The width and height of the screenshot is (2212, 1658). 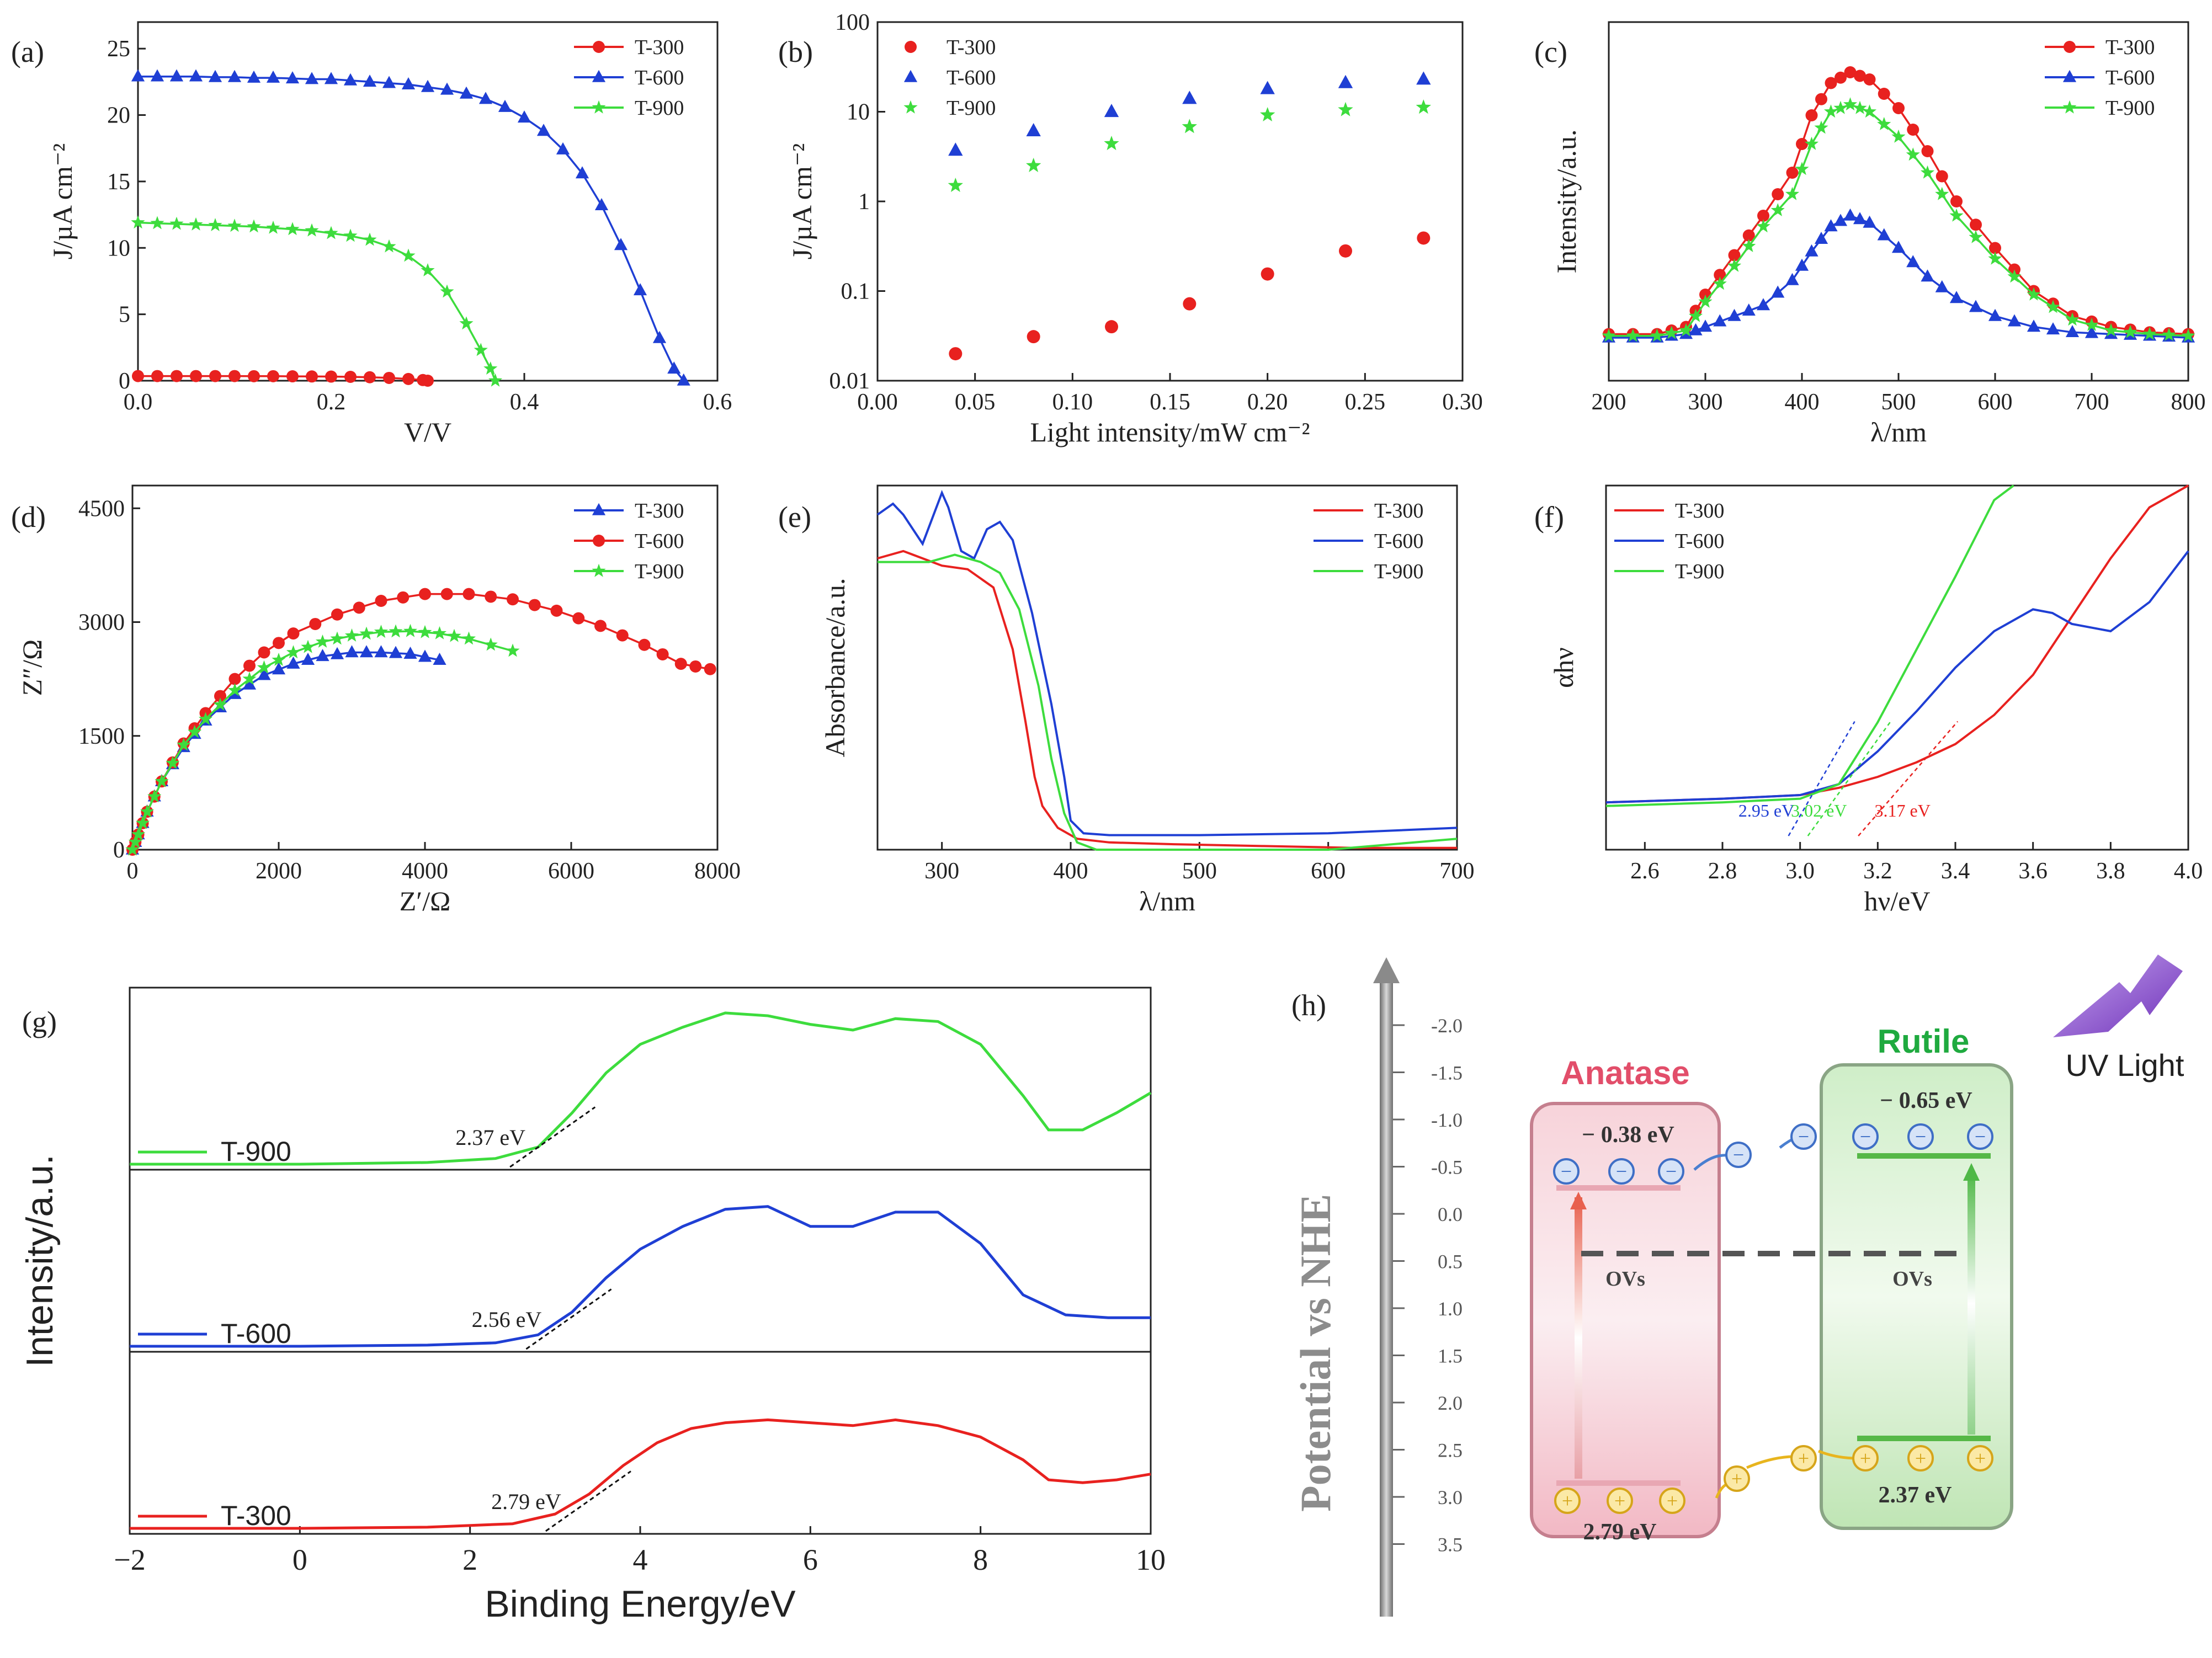 I want to click on potential-tick-label: -2.0, so click(x=1447, y=1026).